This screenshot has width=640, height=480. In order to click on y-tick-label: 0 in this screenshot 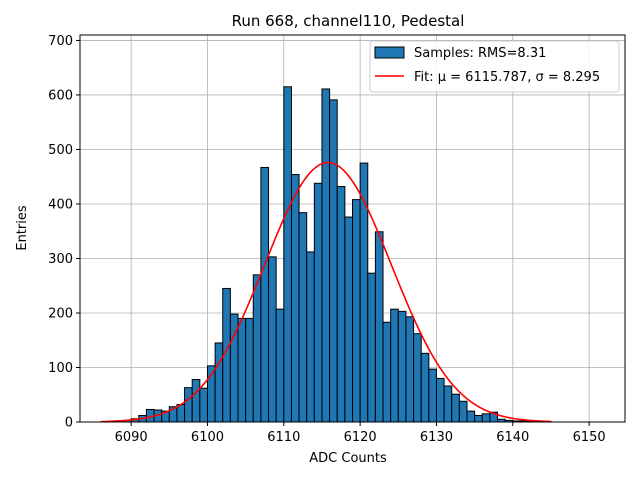, I will do `click(69, 423)`.